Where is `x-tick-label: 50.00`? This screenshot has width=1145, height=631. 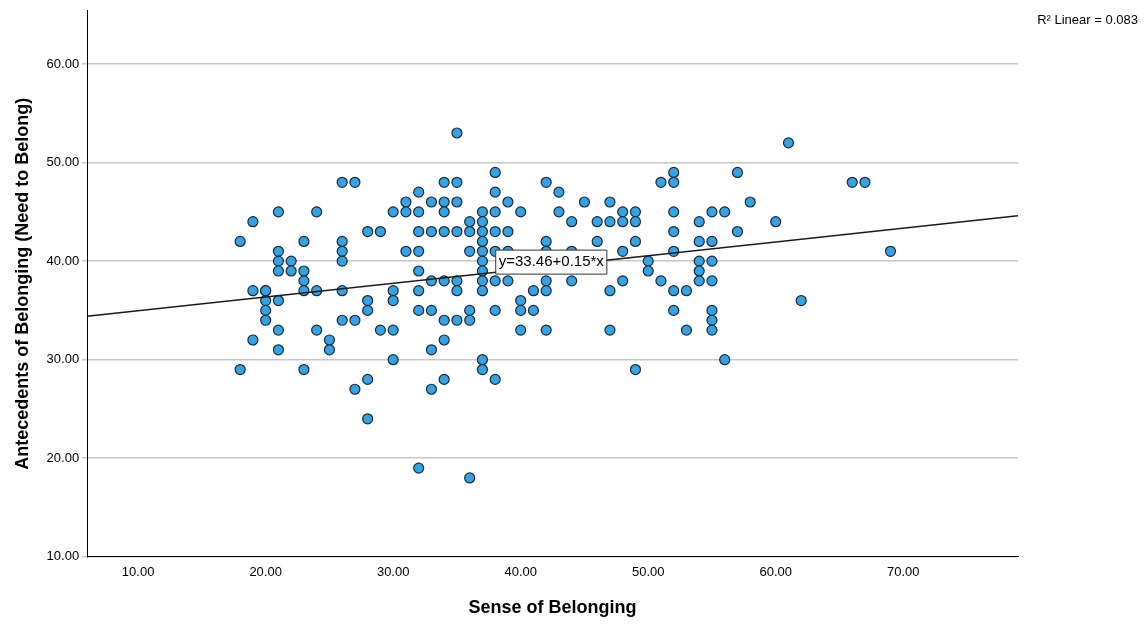 x-tick-label: 50.00 is located at coordinates (648, 572).